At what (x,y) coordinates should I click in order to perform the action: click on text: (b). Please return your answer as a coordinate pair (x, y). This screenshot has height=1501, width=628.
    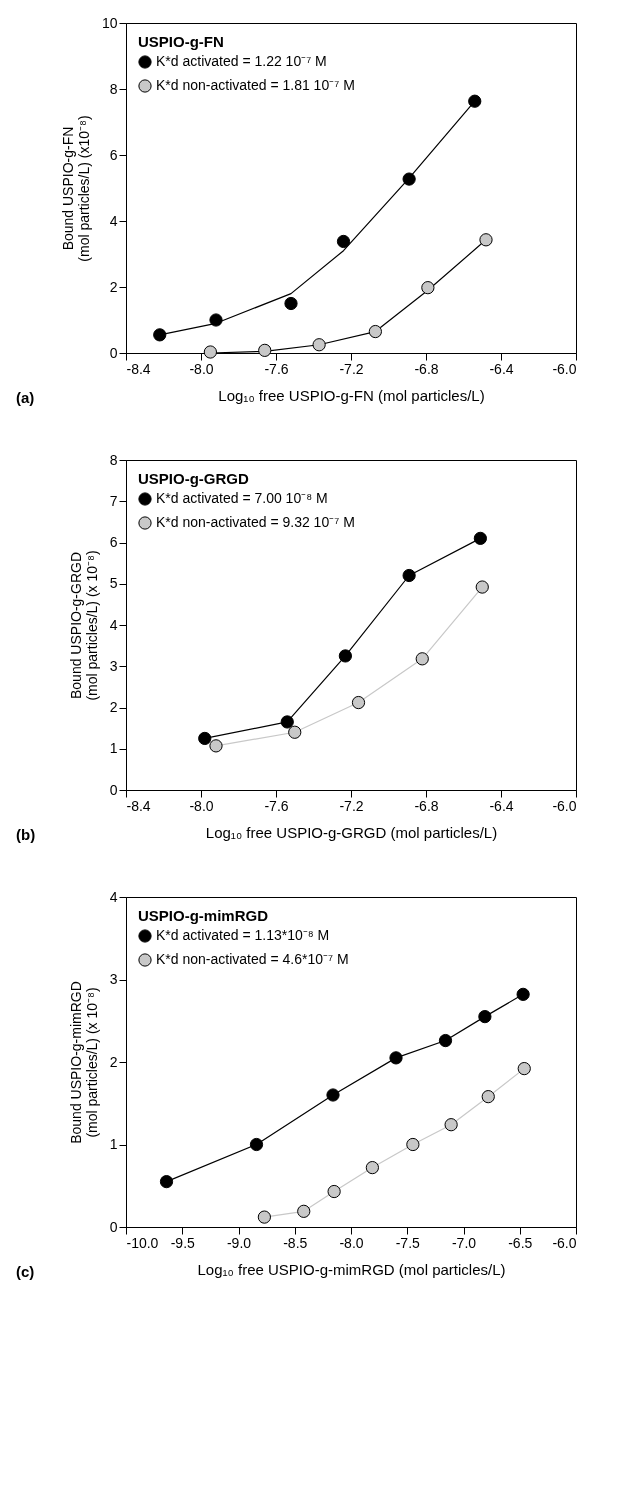
    Looking at the image, I should click on (26, 834).